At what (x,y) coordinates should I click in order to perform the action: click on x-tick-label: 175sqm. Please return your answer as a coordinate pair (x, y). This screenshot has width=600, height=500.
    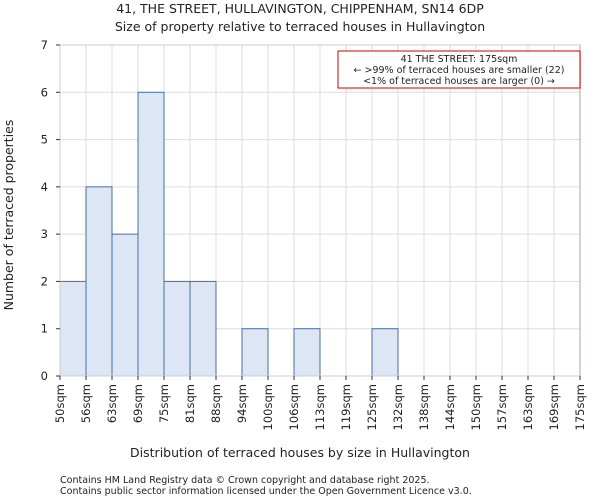
    Looking at the image, I should click on (580, 407).